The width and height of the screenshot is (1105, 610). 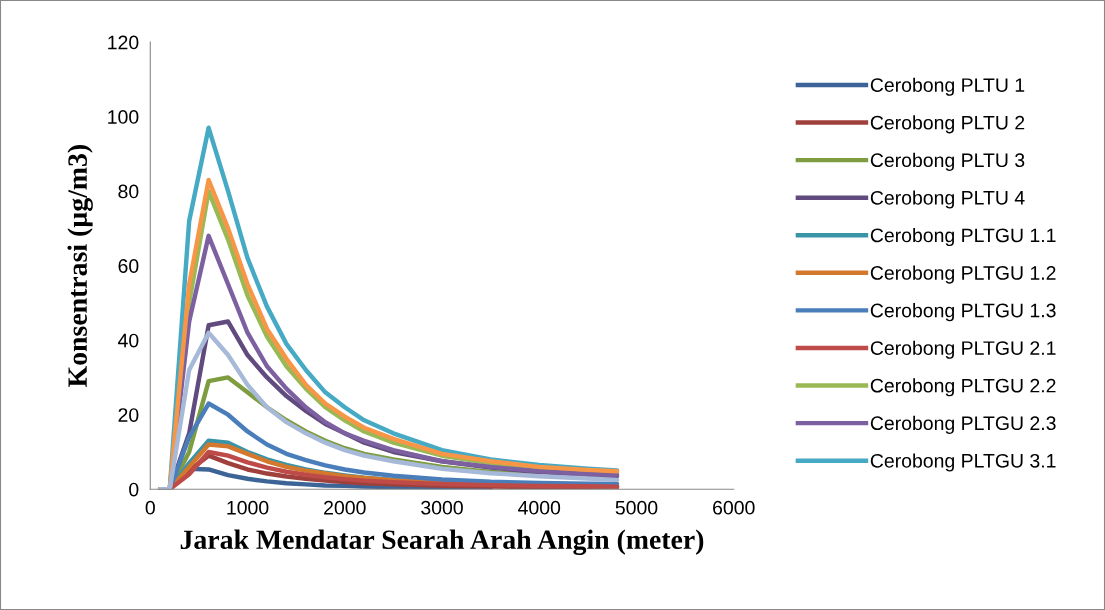 I want to click on legend-label: Cerobong PLTGU 2.2, so click(x=963, y=387).